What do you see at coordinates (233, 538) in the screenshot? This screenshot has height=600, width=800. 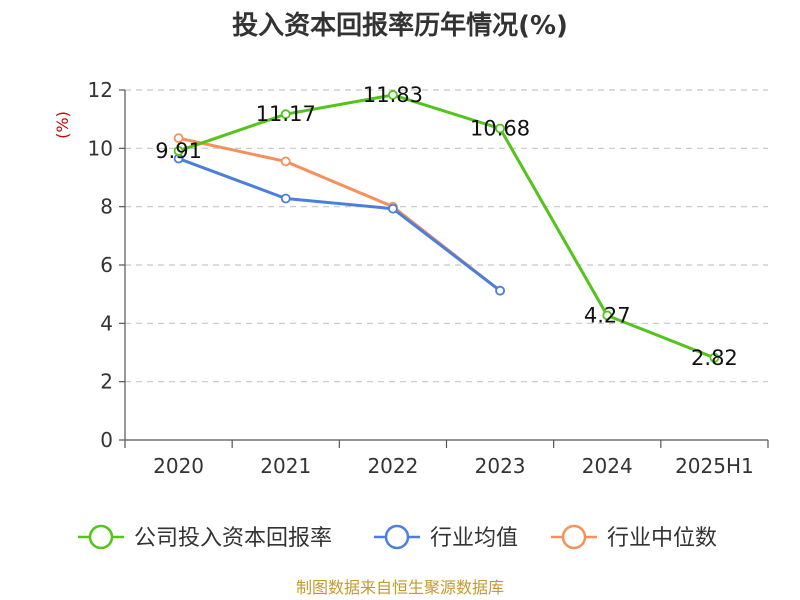 I see `legend-label: 公司投入资本回报率` at bounding box center [233, 538].